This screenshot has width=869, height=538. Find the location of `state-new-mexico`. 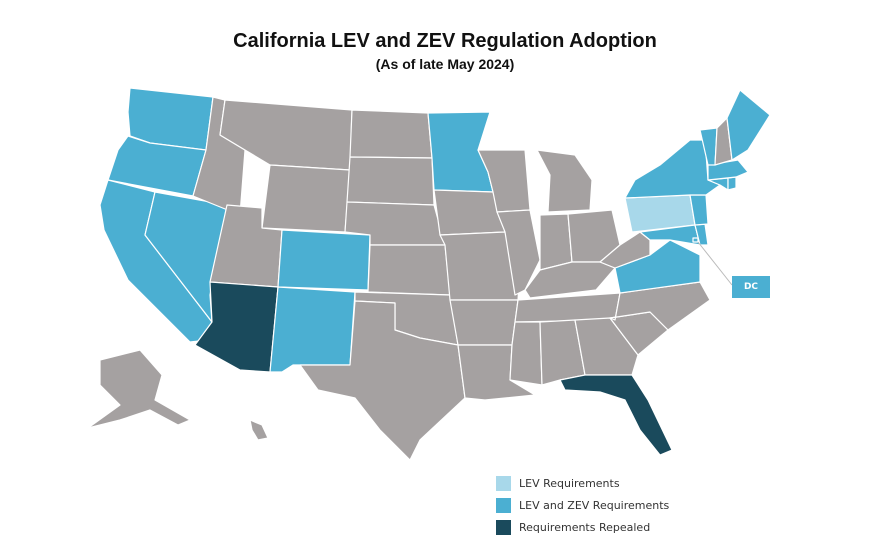

state-new-mexico is located at coordinates (312, 329).